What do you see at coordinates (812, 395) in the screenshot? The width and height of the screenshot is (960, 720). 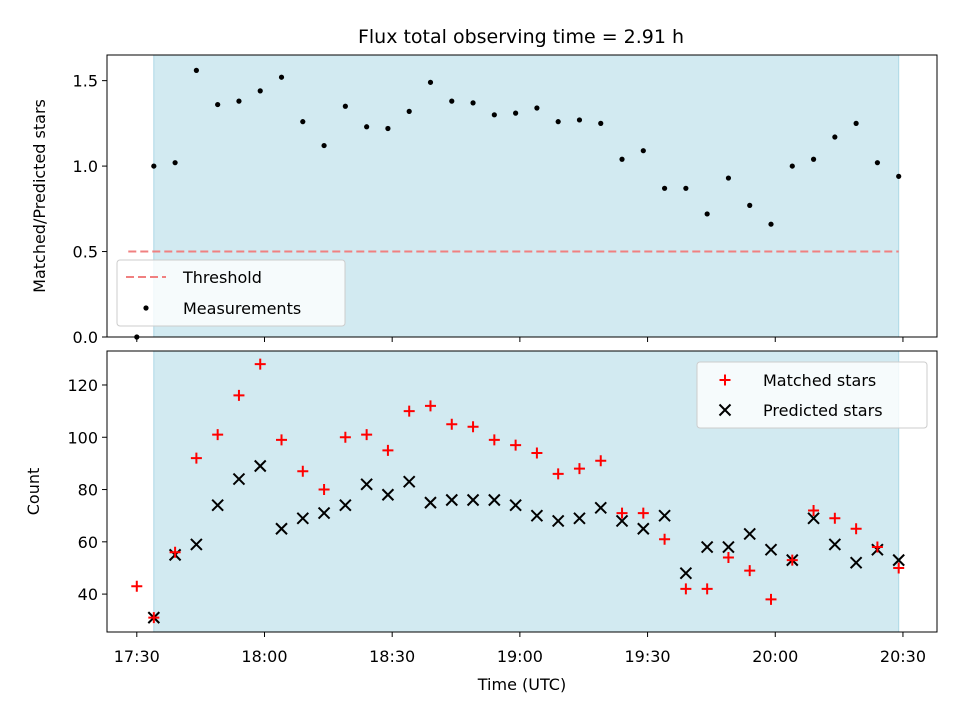 I see `bottom-legend-box` at bounding box center [812, 395].